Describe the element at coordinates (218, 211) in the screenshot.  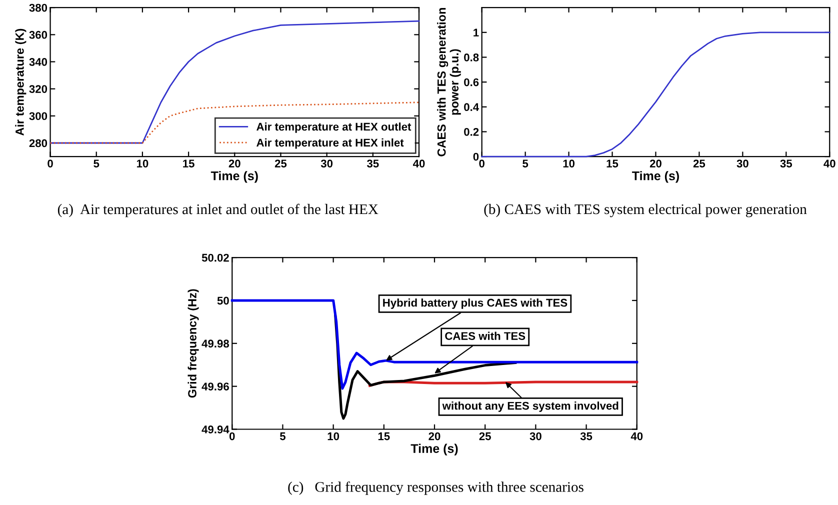
I see `text: (a) Air temperatures at inlet and outlet of the last HEX` at that location.